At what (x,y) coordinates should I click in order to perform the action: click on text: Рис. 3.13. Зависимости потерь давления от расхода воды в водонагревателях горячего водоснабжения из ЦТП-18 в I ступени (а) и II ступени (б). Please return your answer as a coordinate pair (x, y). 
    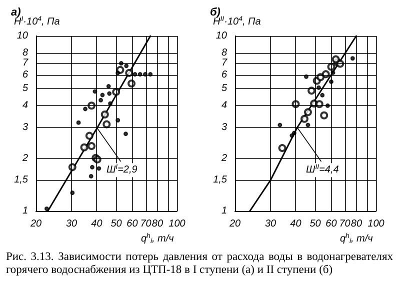
    Looking at the image, I should click on (199, 264).